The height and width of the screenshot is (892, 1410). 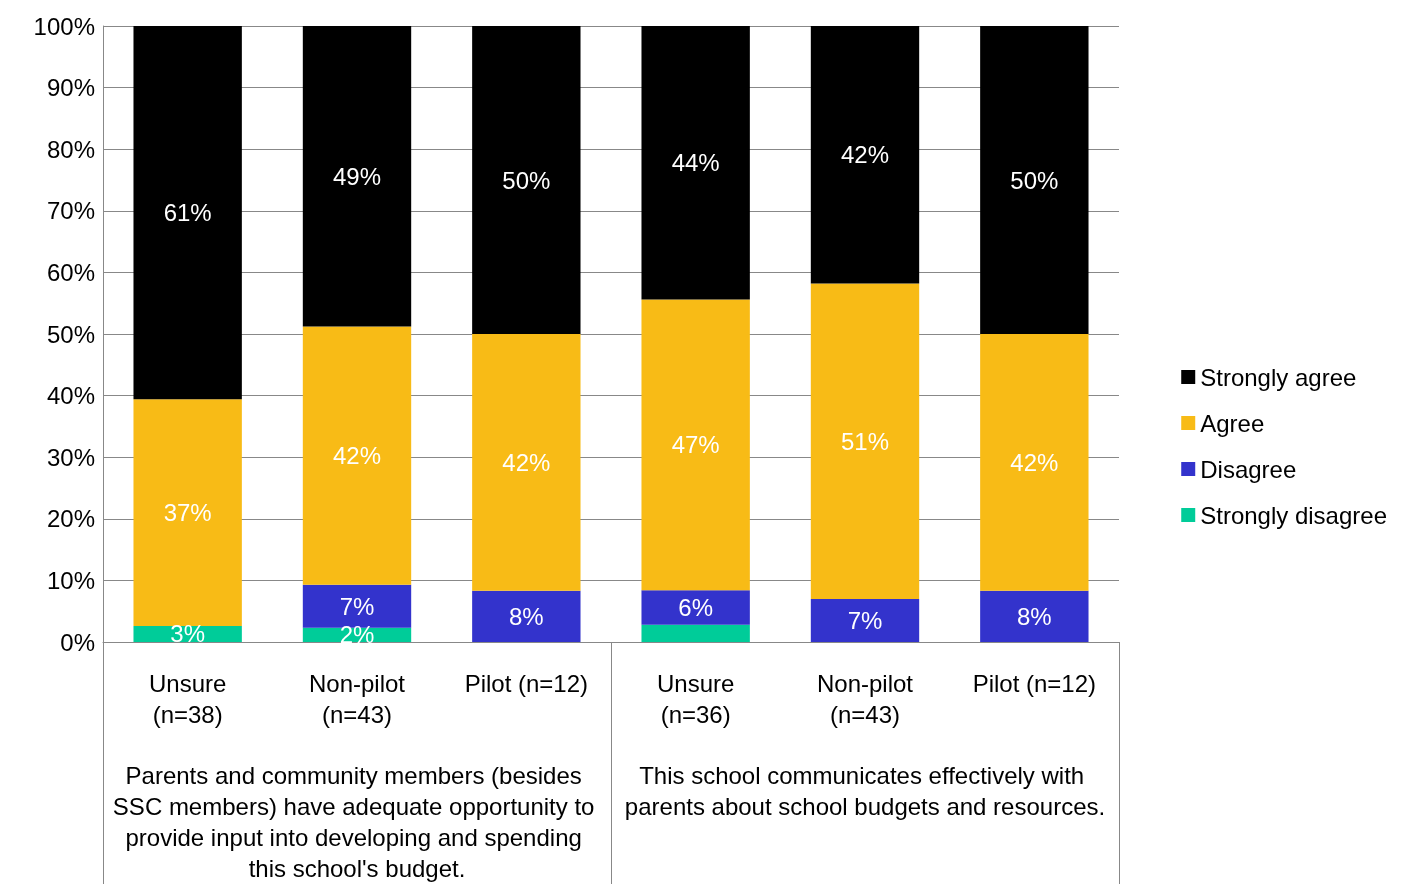 What do you see at coordinates (357, 822) in the screenshot?
I see `text: Parents and community members (besides SSC members) have adequate opportunity to provide input into developing and spending this school's budget.` at bounding box center [357, 822].